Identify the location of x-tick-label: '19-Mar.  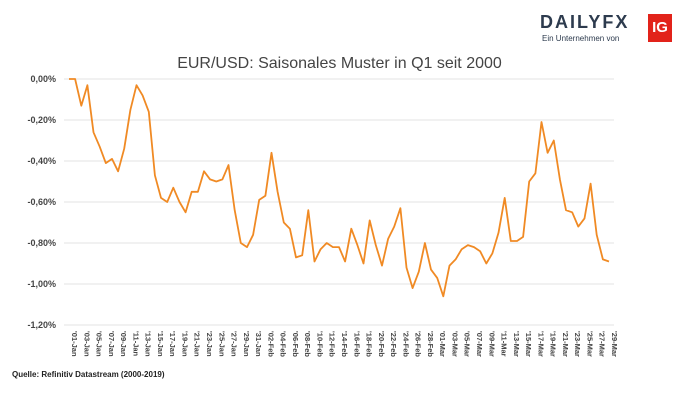
(553, 344).